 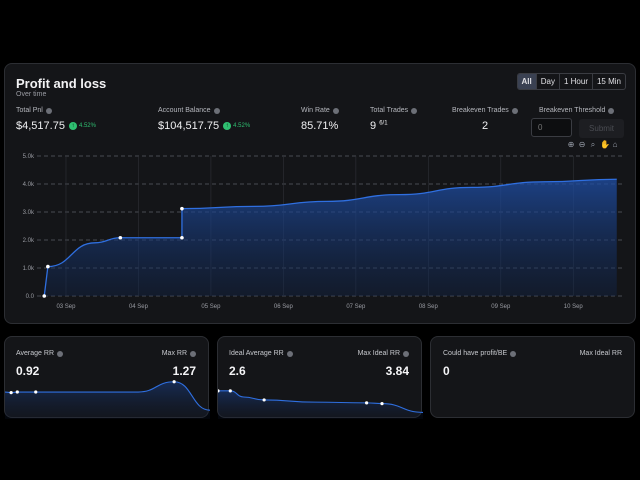 I want to click on y-tick-label: 5.0k, so click(x=29, y=157).